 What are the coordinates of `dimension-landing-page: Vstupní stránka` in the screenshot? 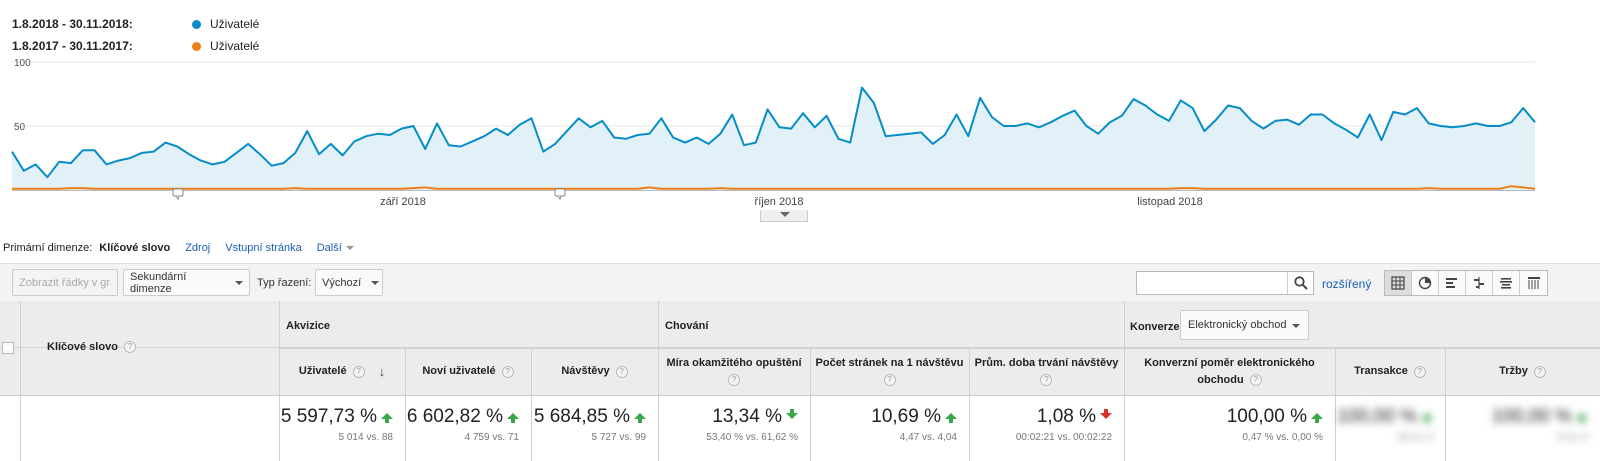 It's located at (263, 248).